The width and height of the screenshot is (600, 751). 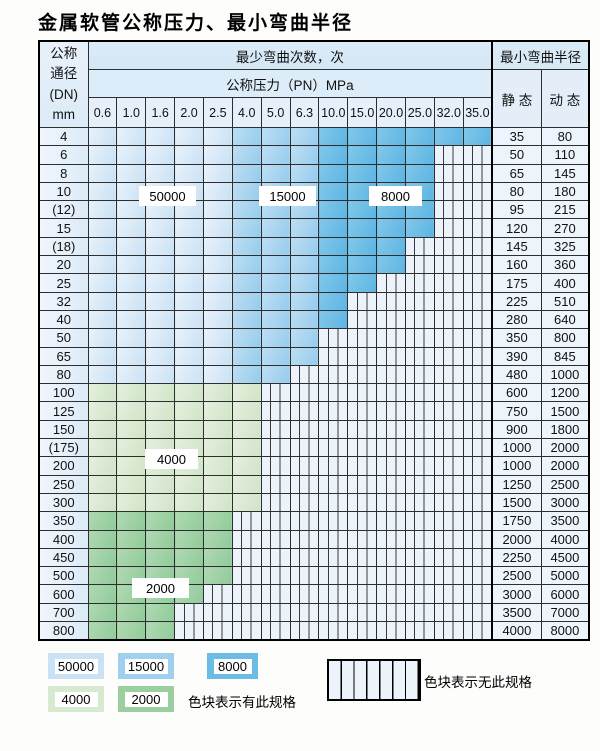 I want to click on static-radius-cell: 225, so click(x=516, y=301).